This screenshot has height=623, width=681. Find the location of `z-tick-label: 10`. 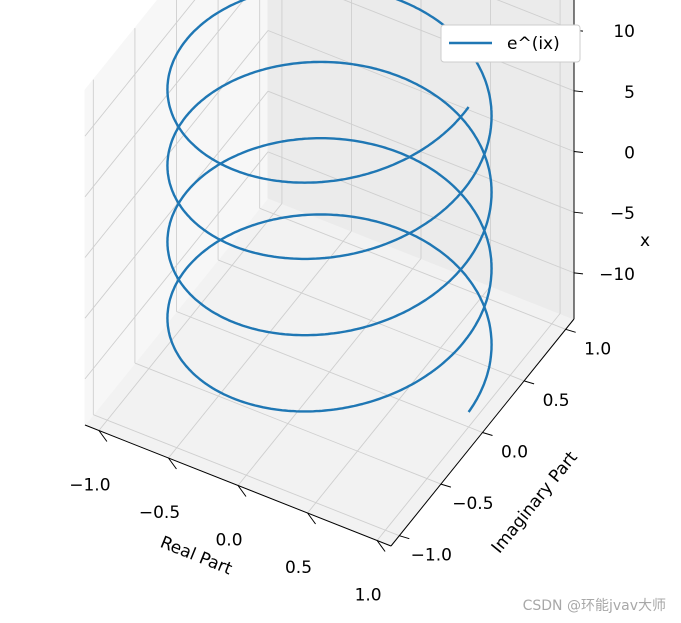

z-tick-label: 10 is located at coordinates (624, 32).